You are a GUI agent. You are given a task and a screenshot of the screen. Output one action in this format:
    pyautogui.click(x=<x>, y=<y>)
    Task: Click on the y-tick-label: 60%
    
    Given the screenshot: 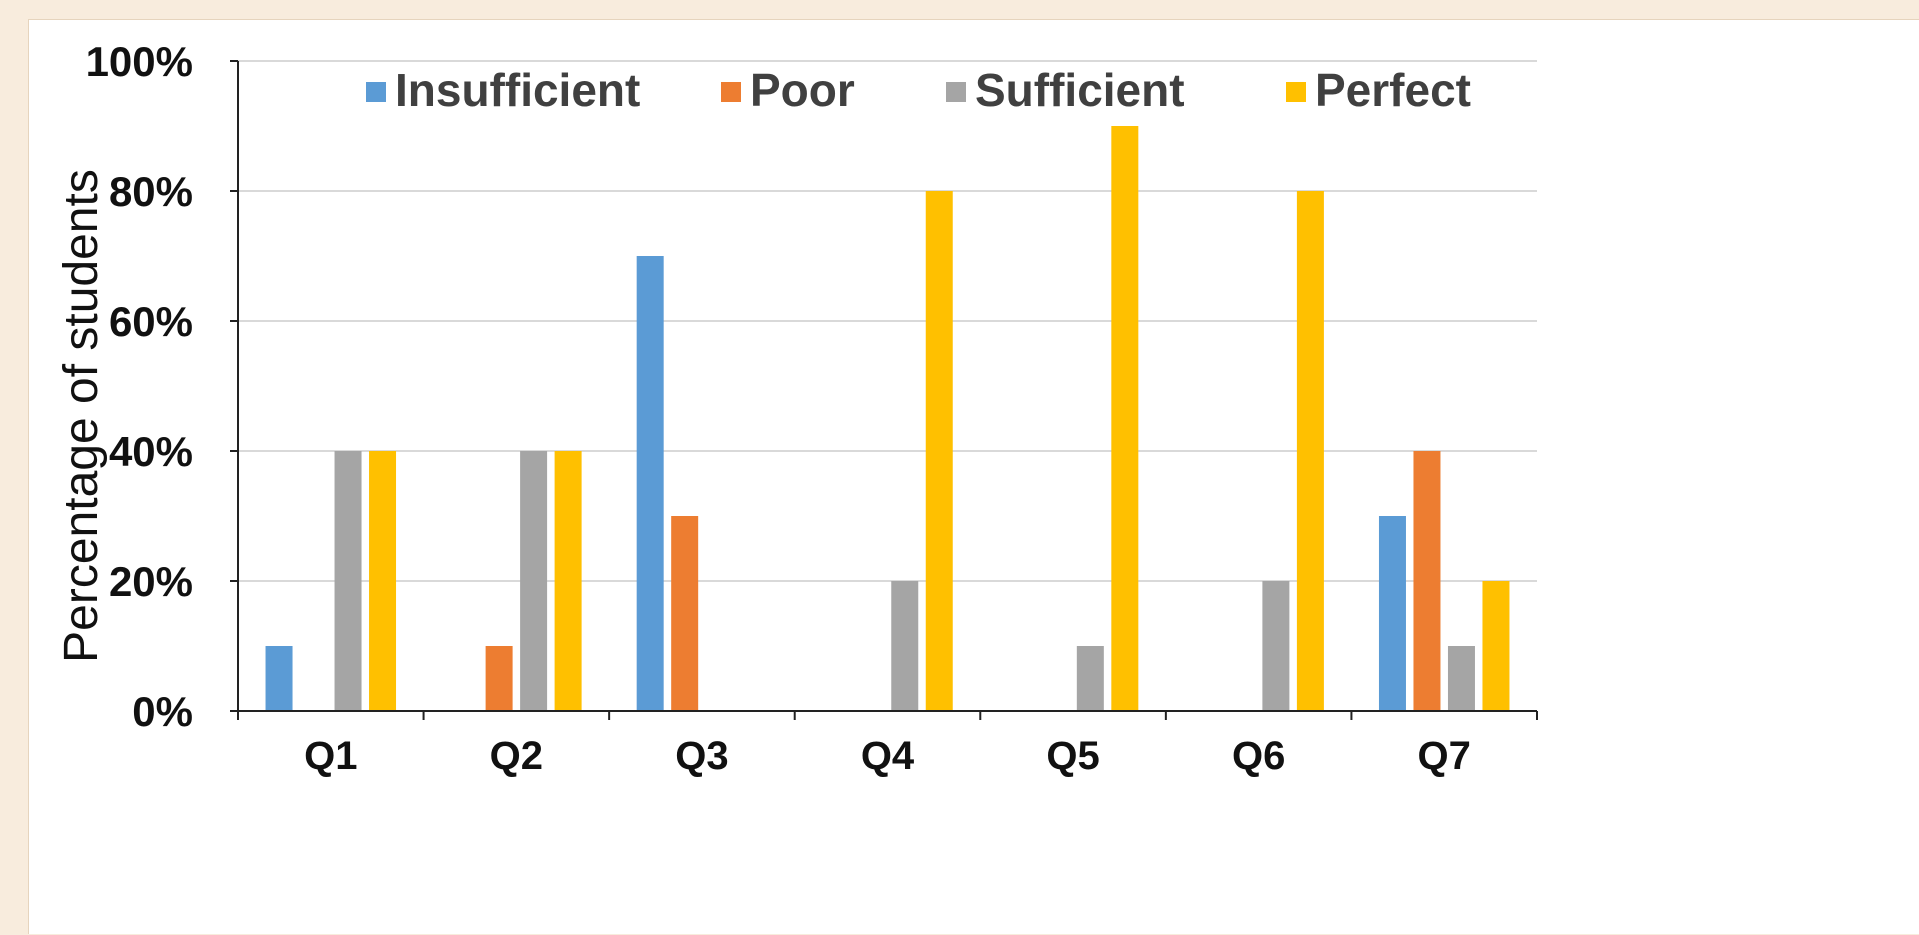 What is the action you would take?
    pyautogui.click(x=151, y=321)
    